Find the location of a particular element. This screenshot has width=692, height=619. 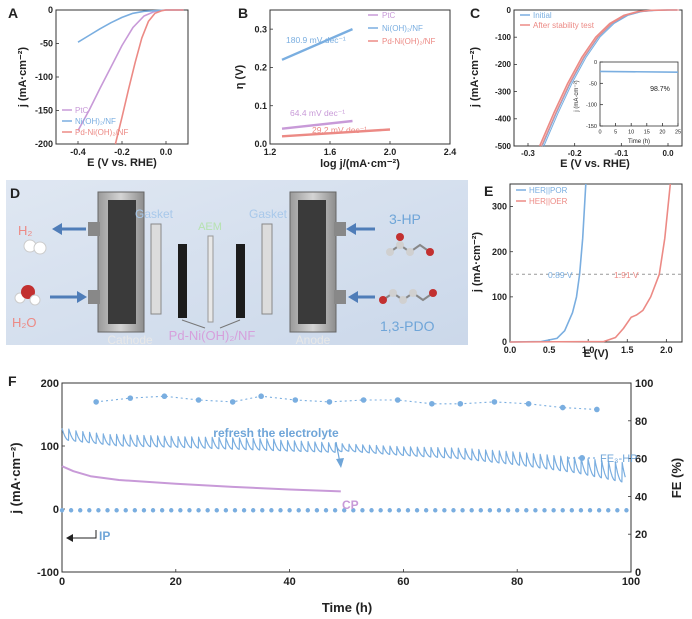

x-tick-label: 0.0 is located at coordinates (510, 350).